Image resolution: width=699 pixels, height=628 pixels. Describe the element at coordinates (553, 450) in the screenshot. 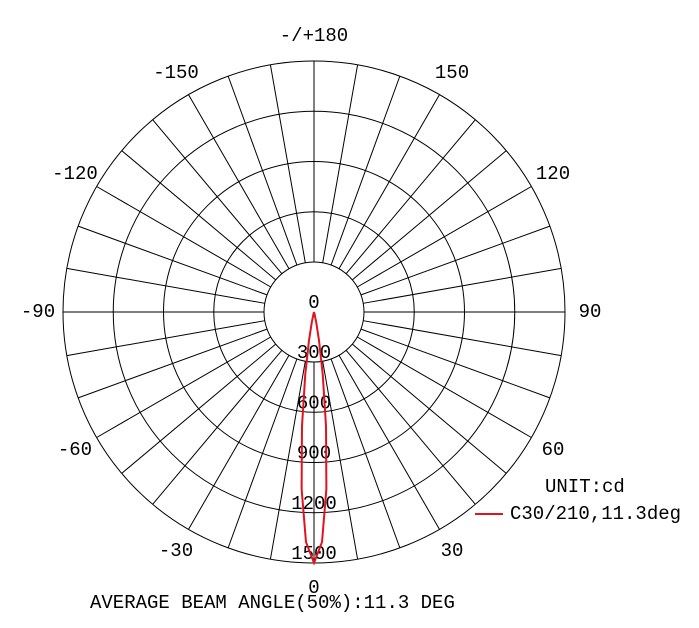

I see `theta-tick-label: 60` at that location.